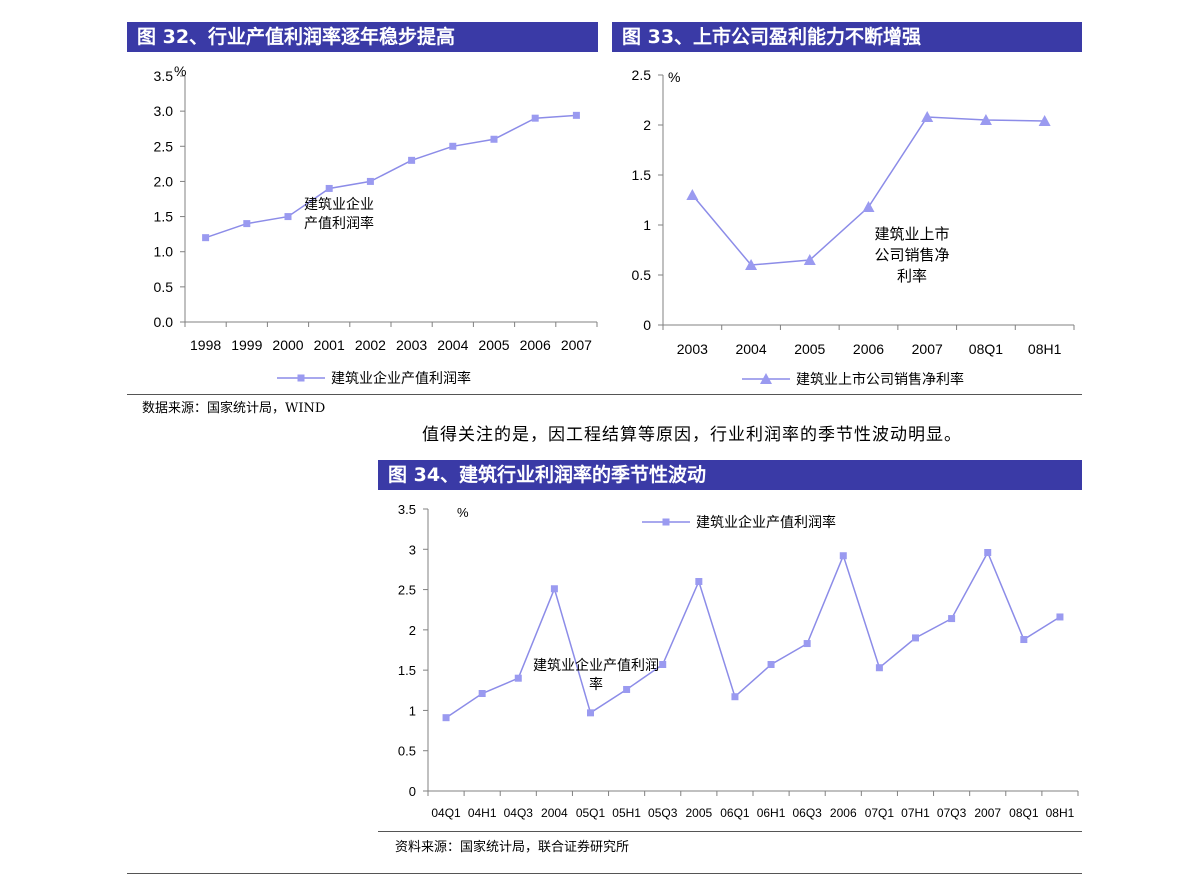 The width and height of the screenshot is (1190, 874). I want to click on fig34-annotation: 率, so click(596, 684).